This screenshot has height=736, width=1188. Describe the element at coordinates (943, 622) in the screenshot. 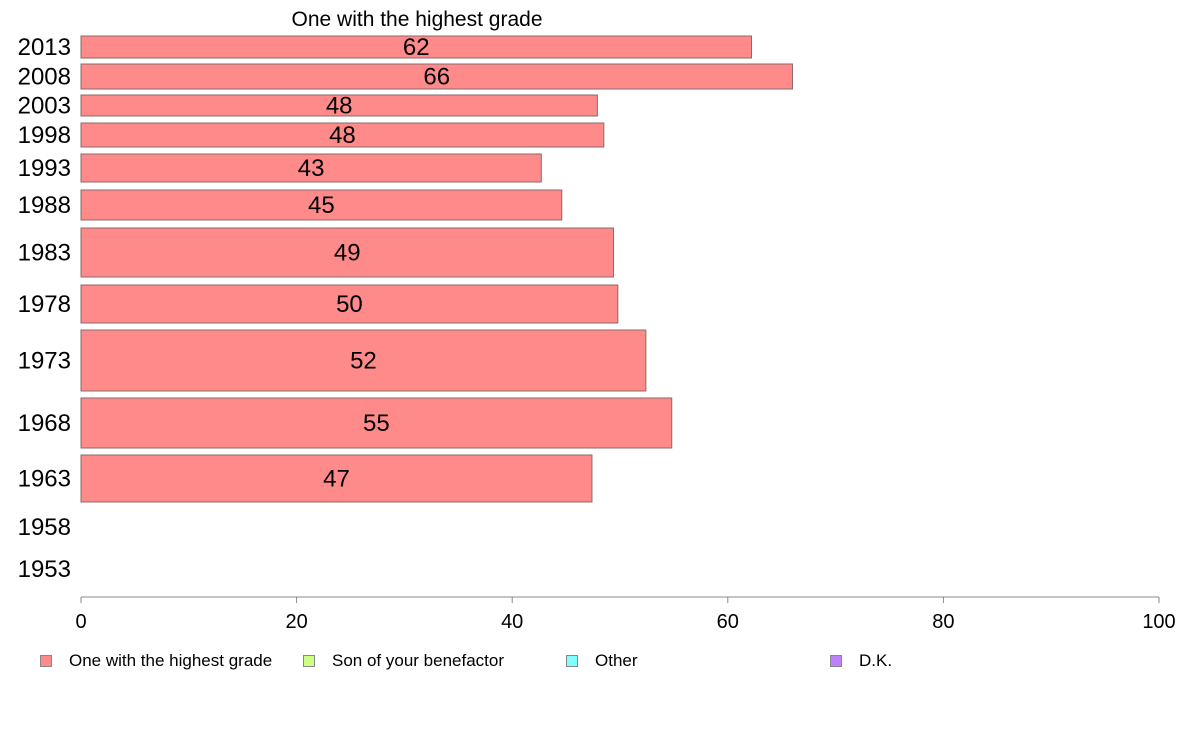

I see `x-tick-label: 80` at that location.